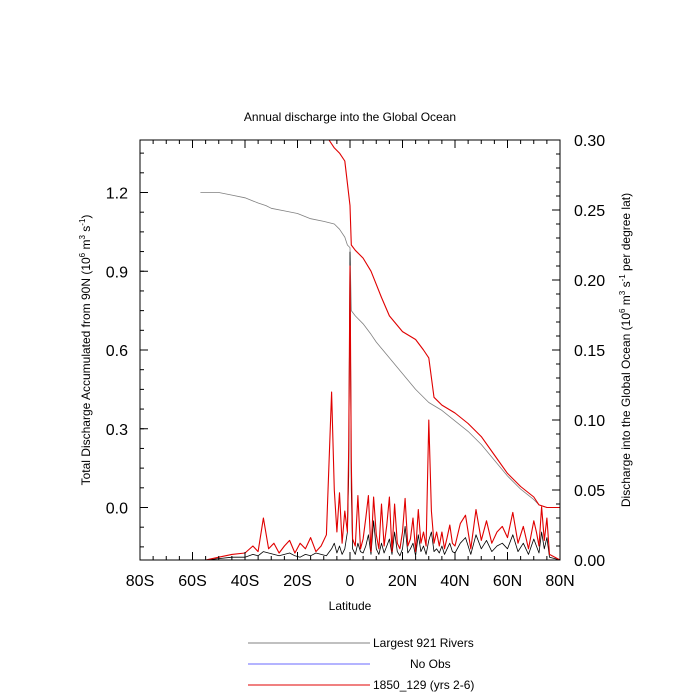 This screenshot has width=700, height=700. I want to click on x-tick-label: 80S, so click(140, 581).